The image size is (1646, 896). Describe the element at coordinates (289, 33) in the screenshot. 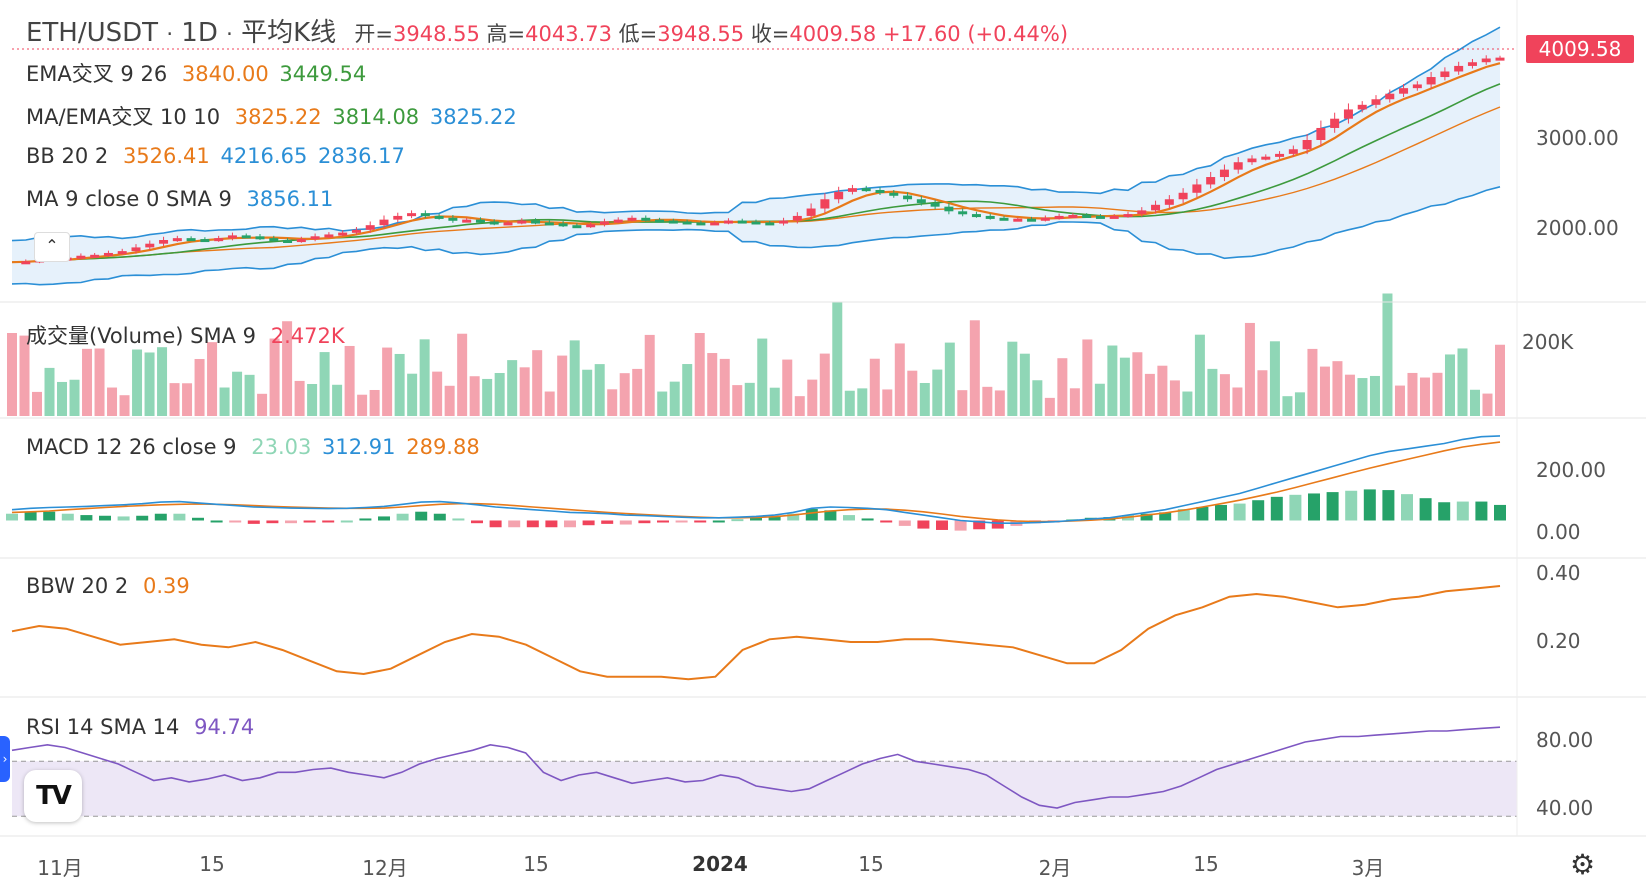

I see `chart-style-label: 平均K线` at that location.